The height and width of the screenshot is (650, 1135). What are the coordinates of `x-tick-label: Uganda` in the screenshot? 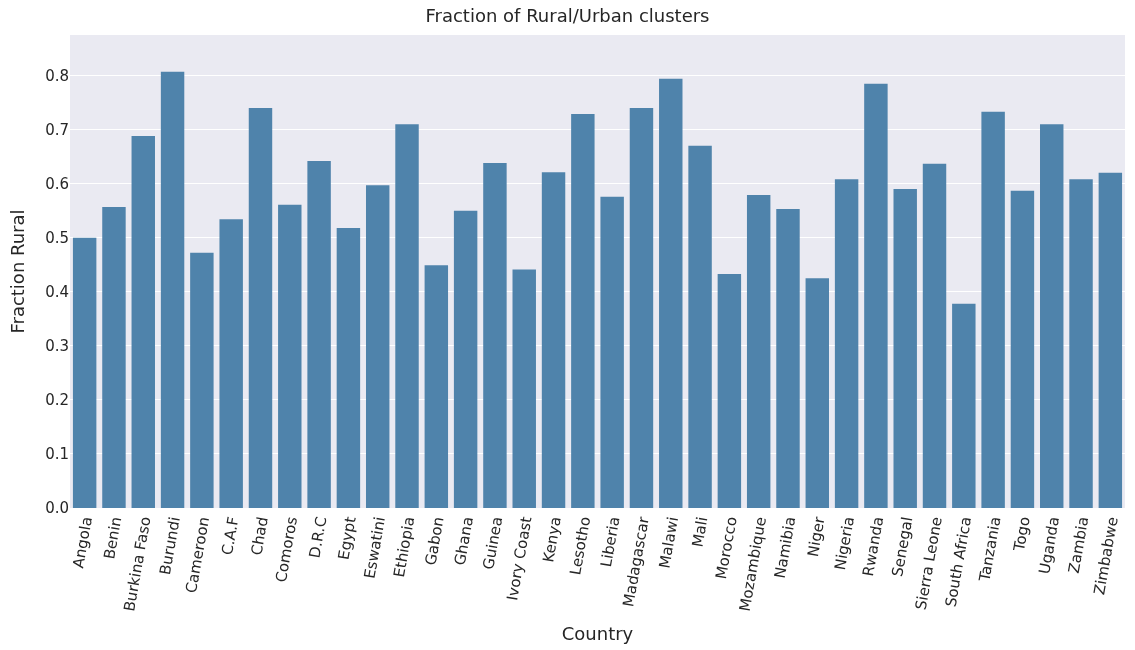 It's located at (1049, 545).